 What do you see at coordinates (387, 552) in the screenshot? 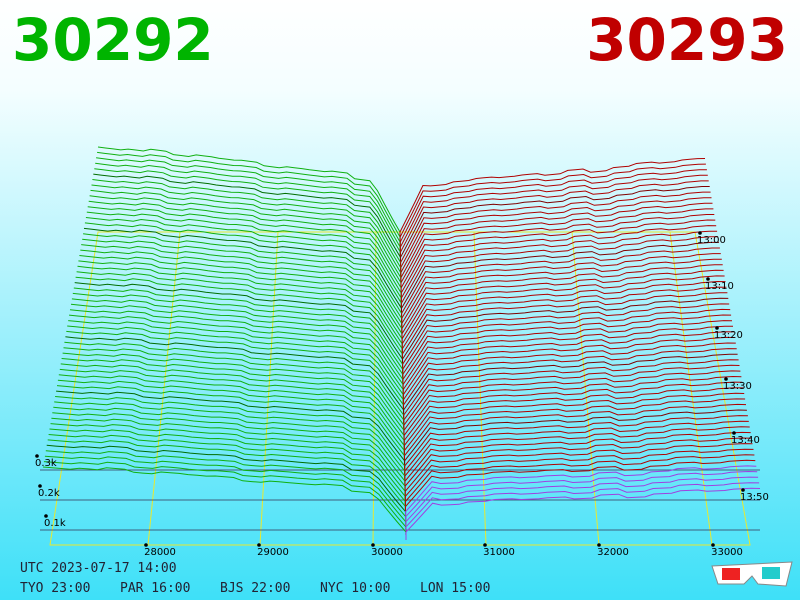
I see `price-label: 30000` at bounding box center [387, 552].